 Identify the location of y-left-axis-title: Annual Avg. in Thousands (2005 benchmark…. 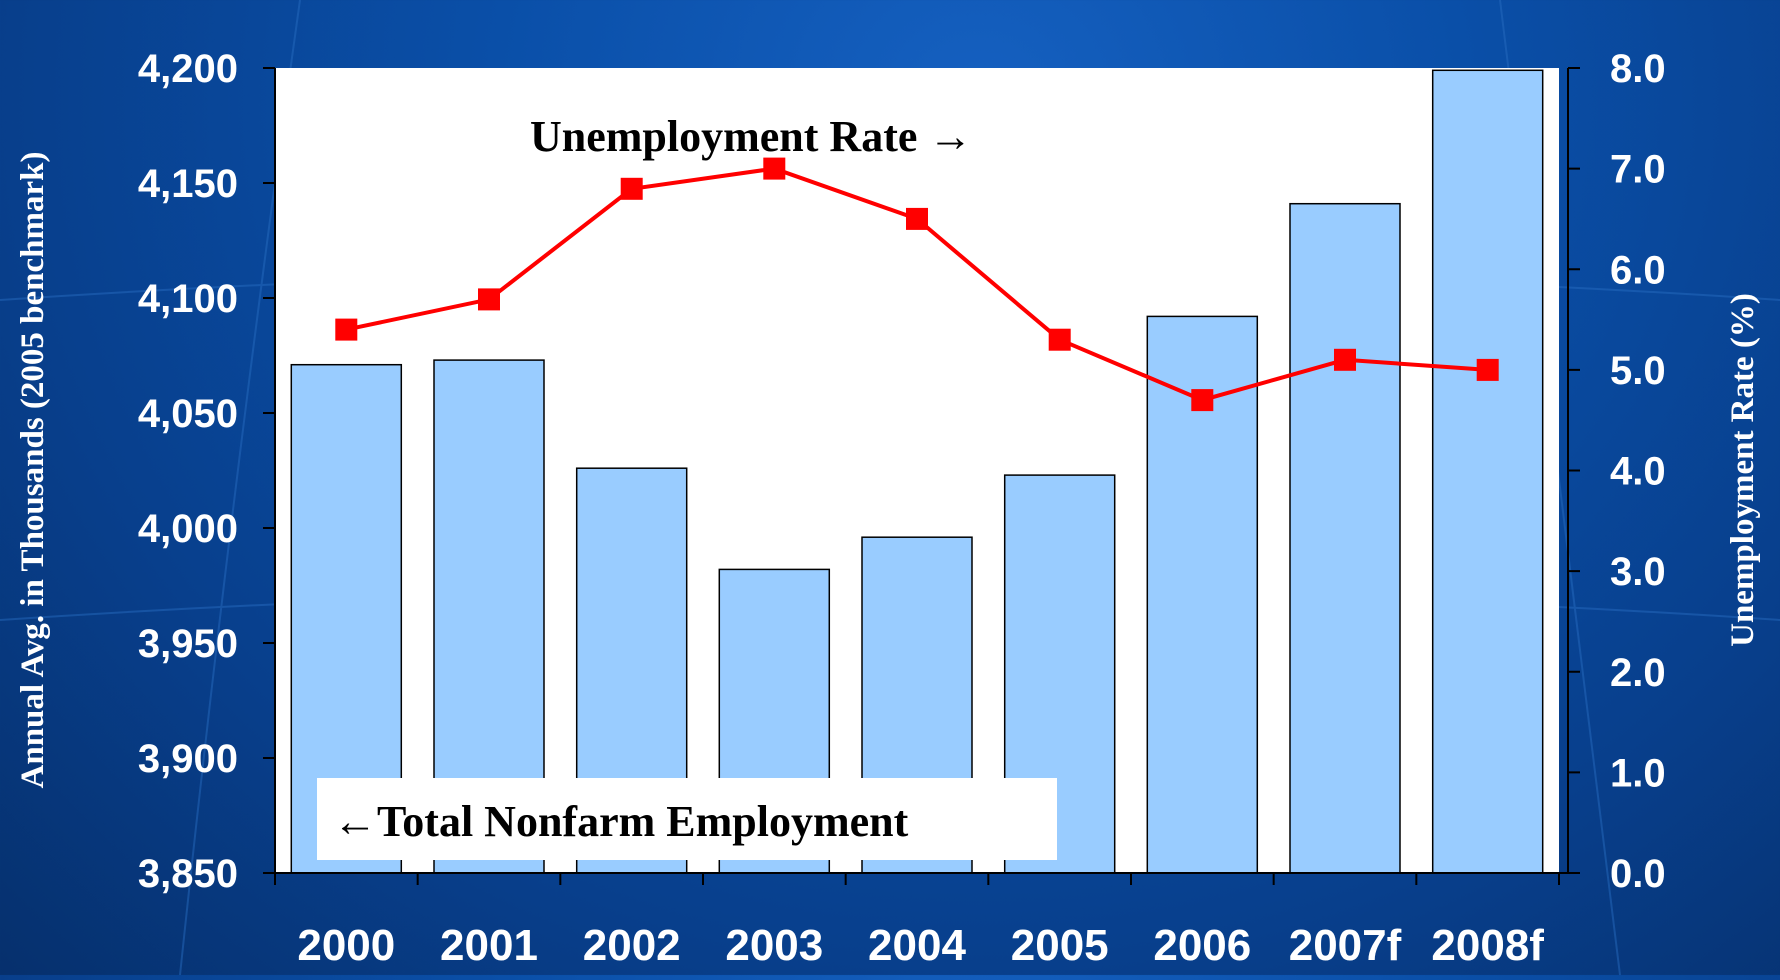
(33, 470).